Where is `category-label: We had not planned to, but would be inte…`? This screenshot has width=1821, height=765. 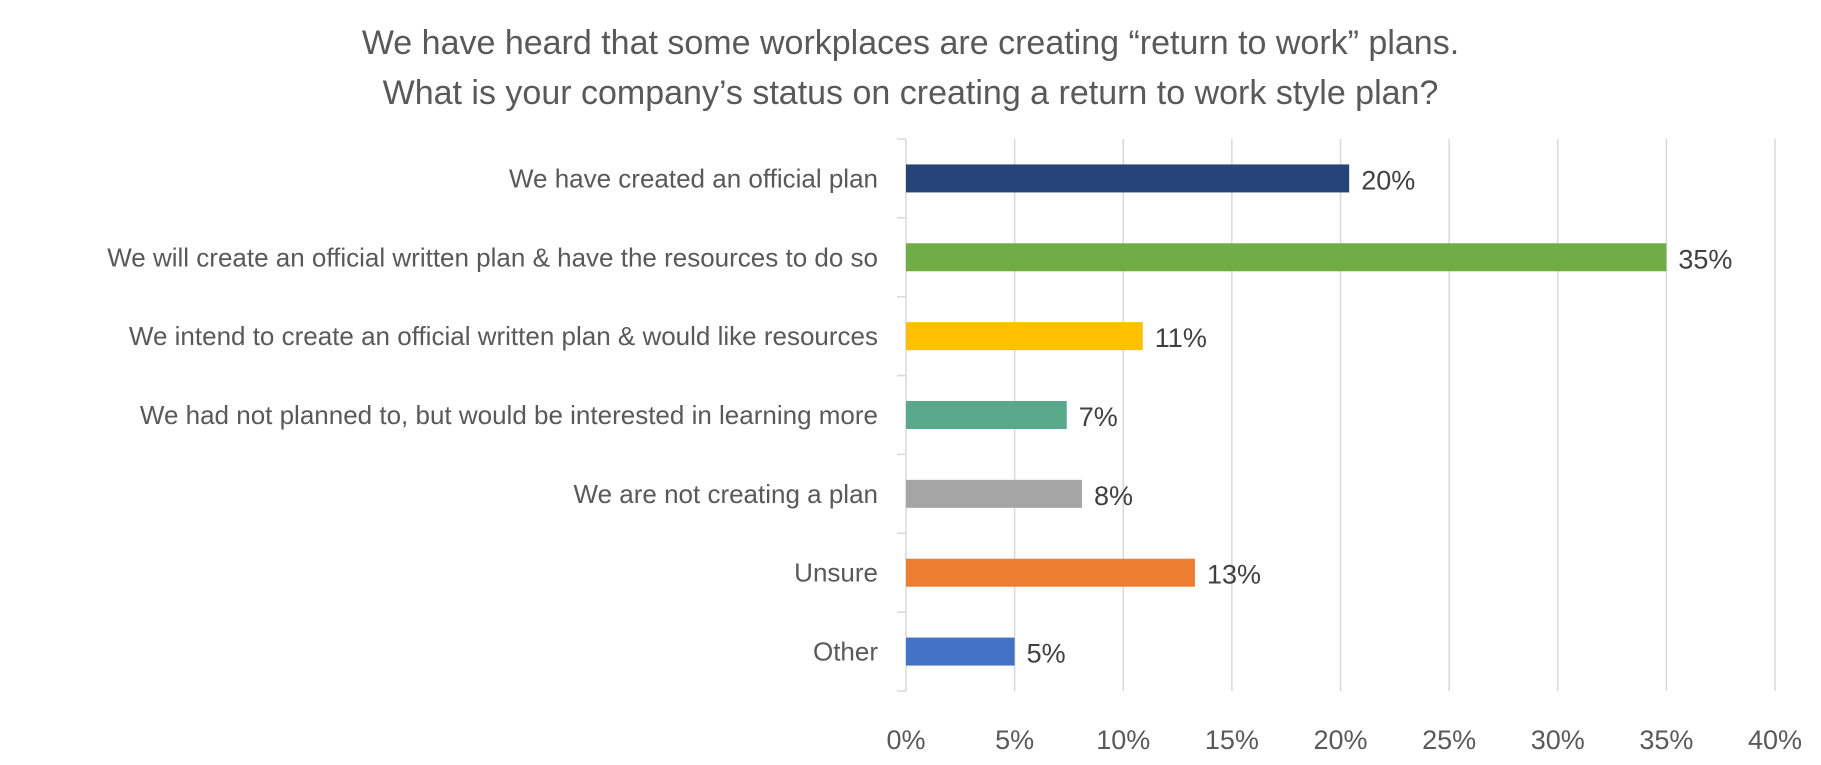 category-label: We had not planned to, but would be inte… is located at coordinates (509, 415).